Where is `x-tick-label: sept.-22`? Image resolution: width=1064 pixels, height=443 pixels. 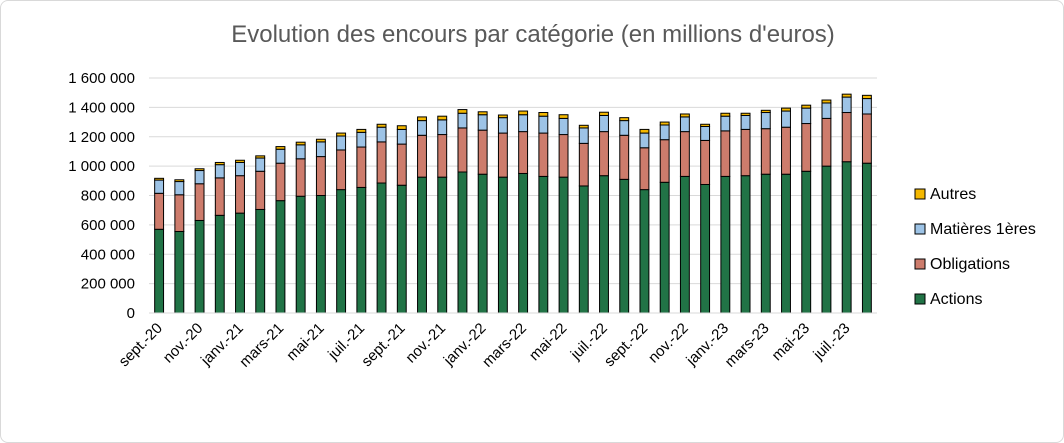 x-tick-label: sept.-22 is located at coordinates (626, 345).